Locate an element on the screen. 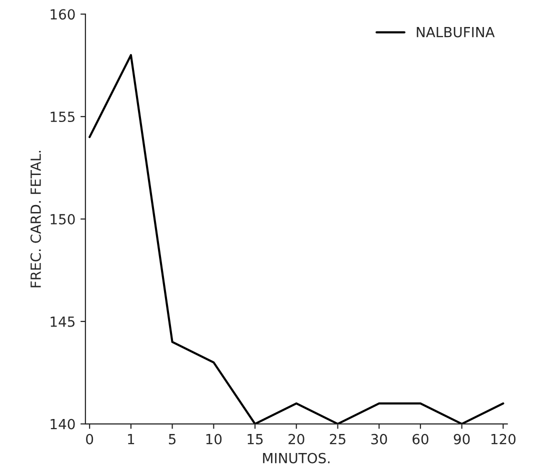 This screenshot has height=471, width=534. x-tick-label: 0 is located at coordinates (90, 439).